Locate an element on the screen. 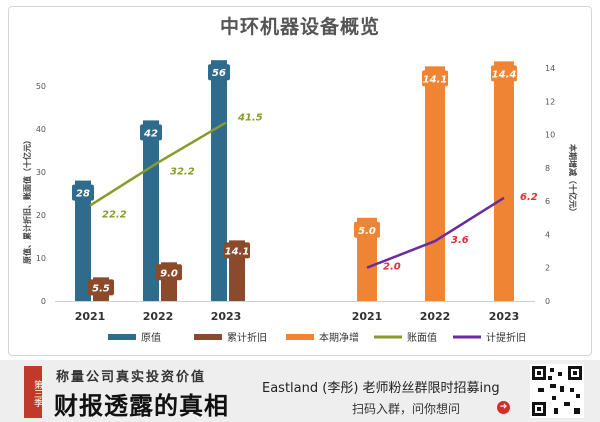 This screenshot has width=600, height=422. right-y-tick-label: 14 is located at coordinates (550, 68).